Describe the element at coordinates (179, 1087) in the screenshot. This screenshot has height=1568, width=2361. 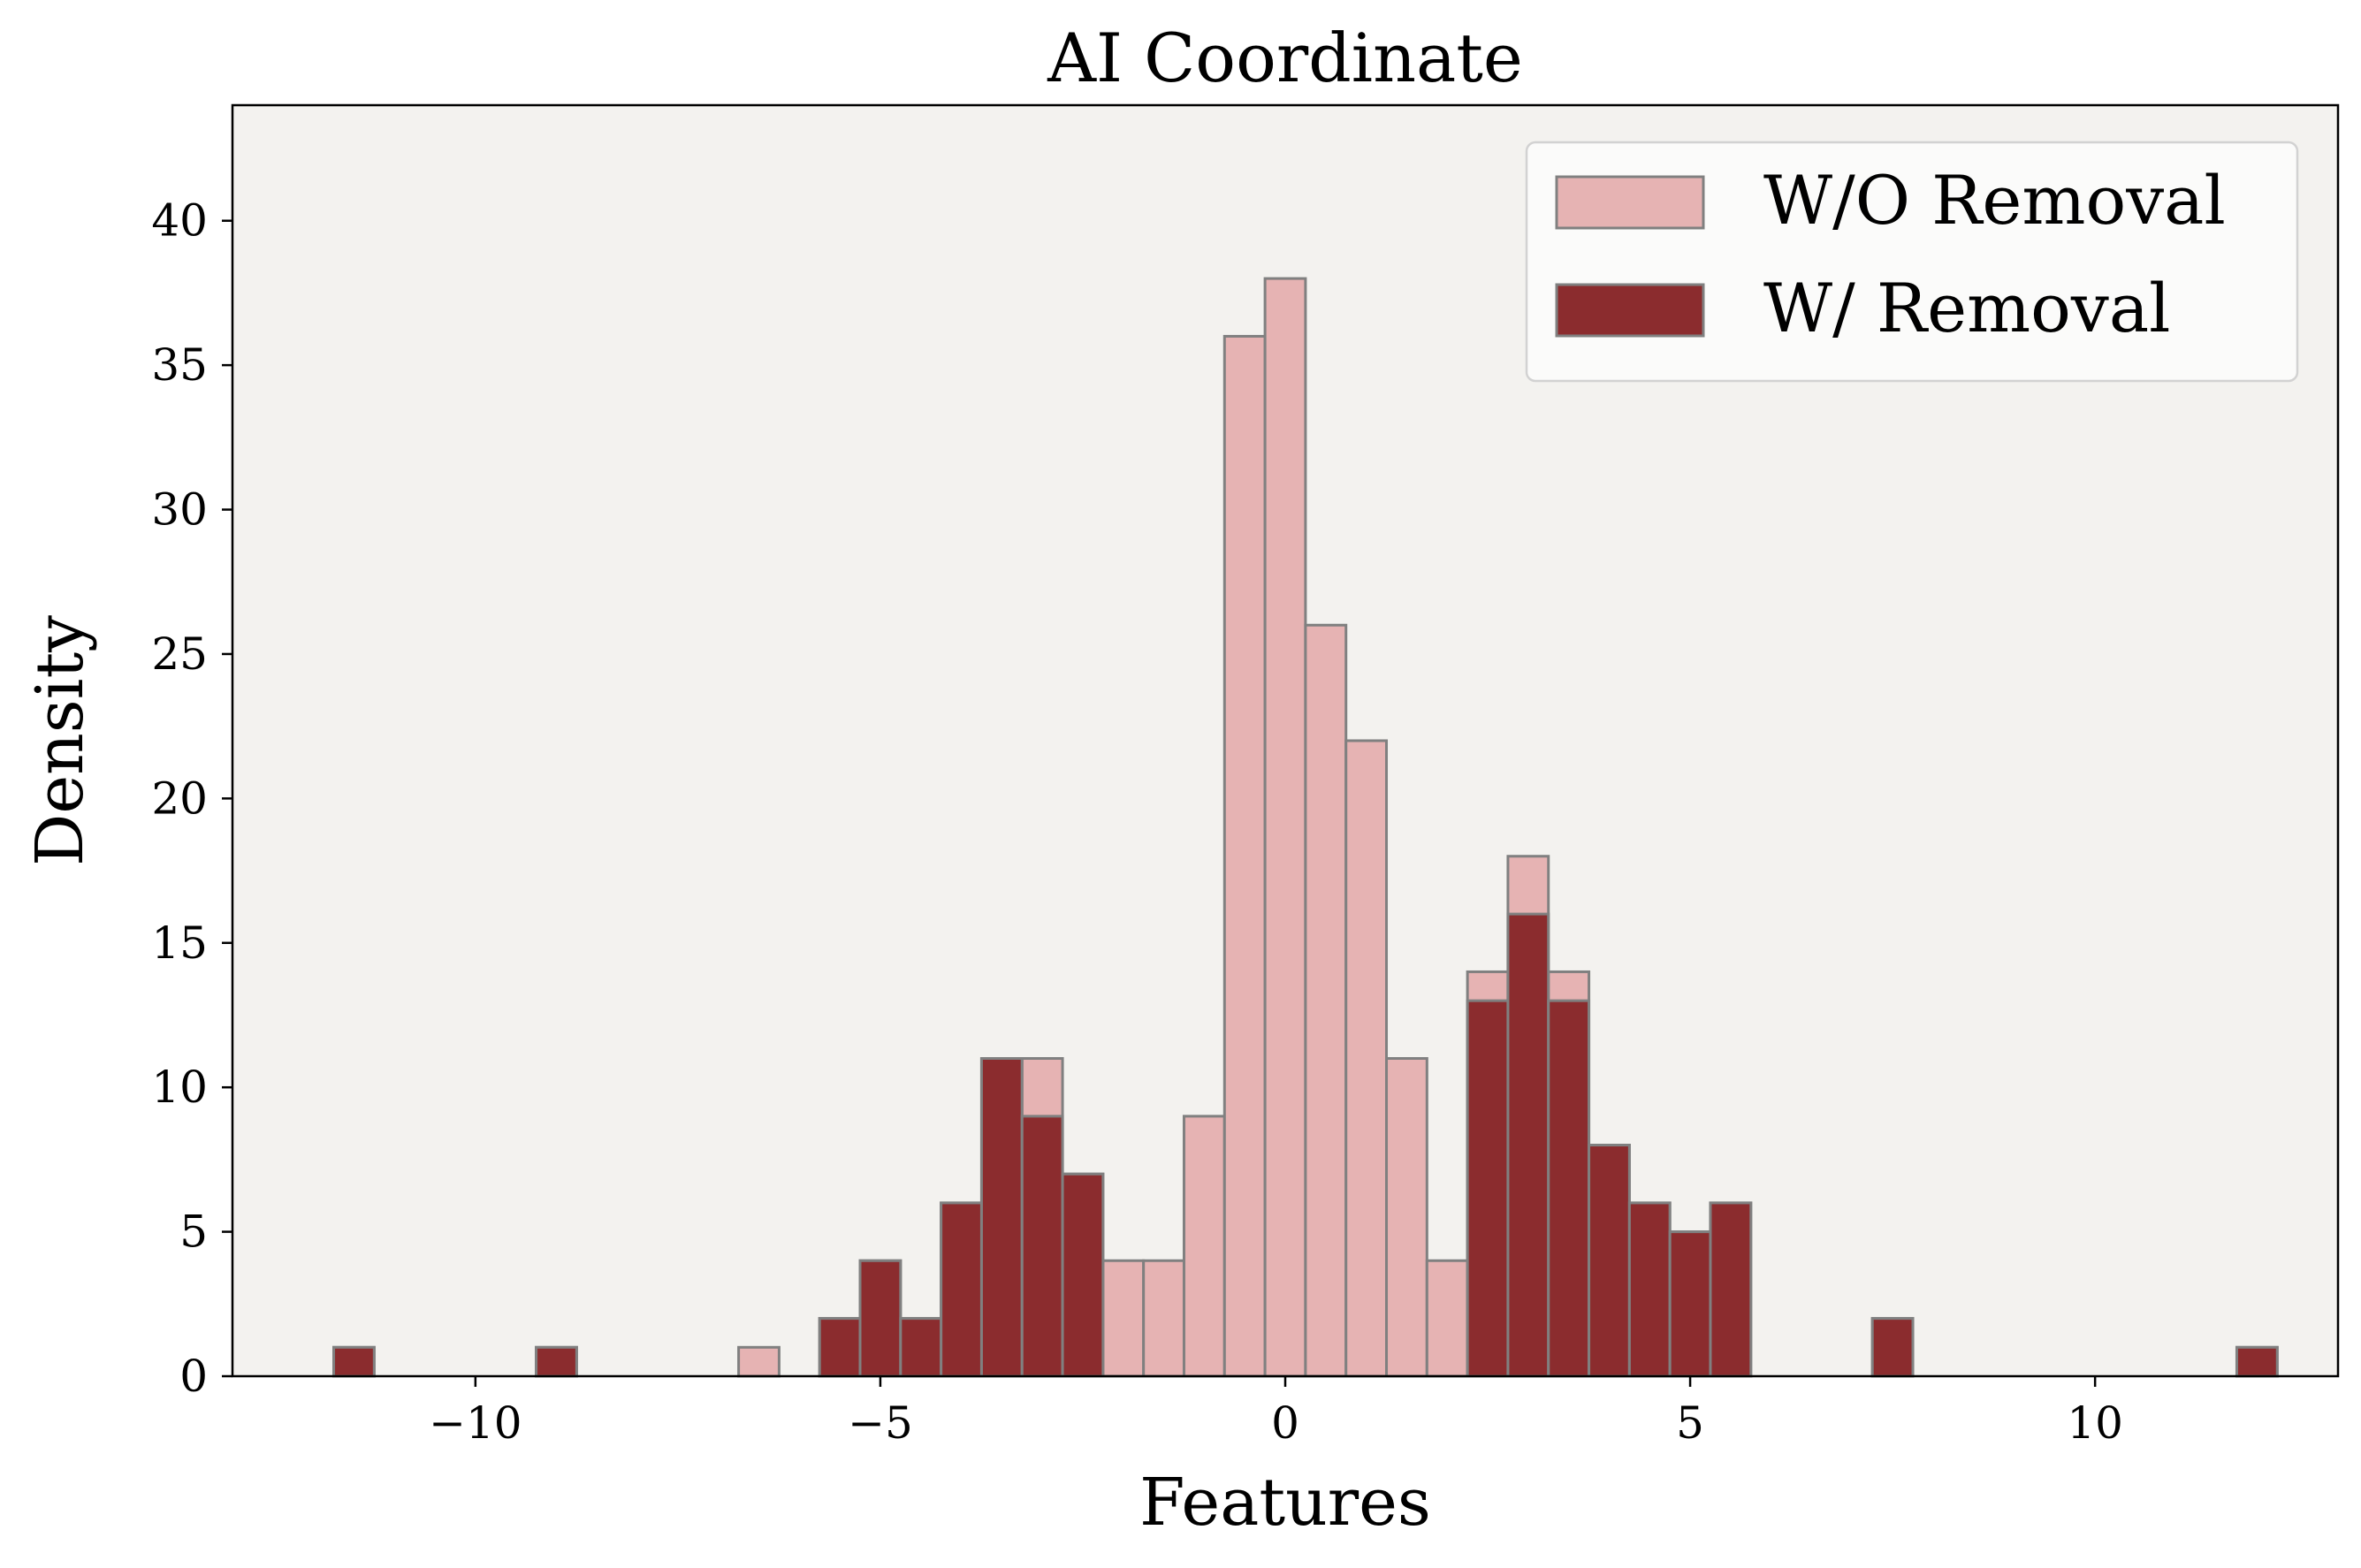
I see `y-tick-label: 10` at that location.